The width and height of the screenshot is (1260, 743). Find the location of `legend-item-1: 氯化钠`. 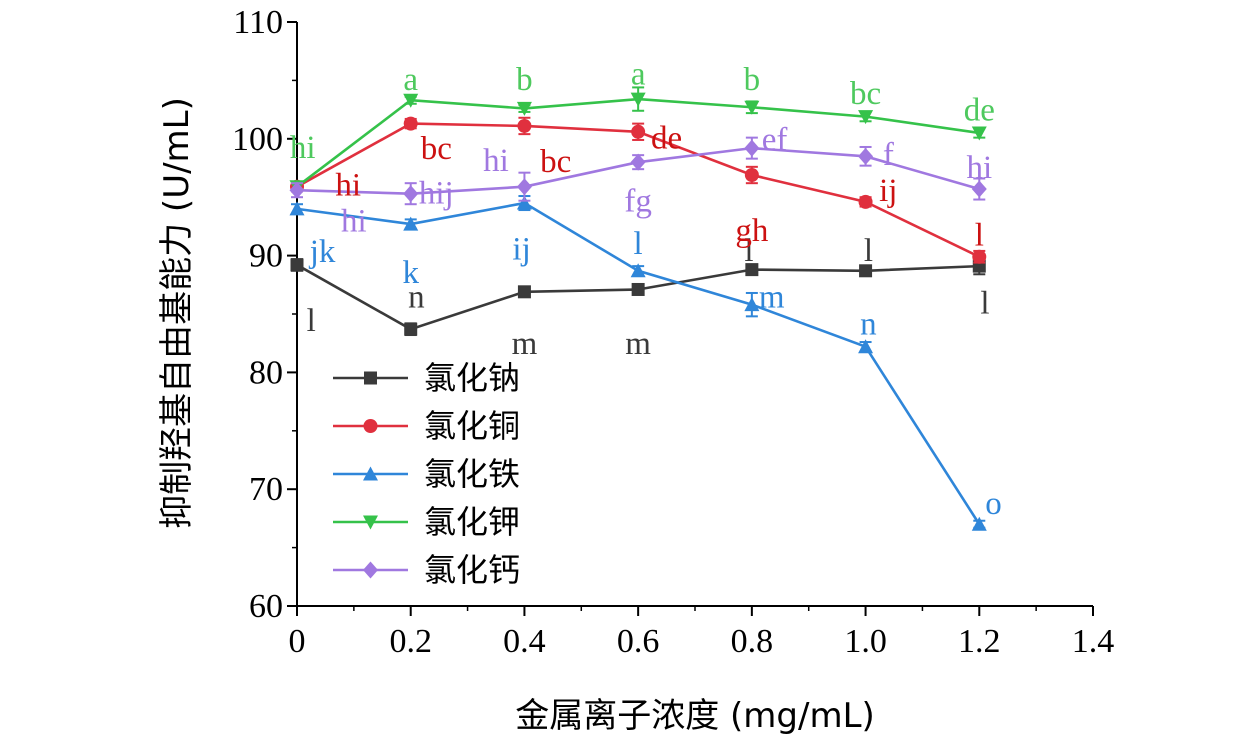

legend-item-1: 氯化钠 is located at coordinates (426, 378).